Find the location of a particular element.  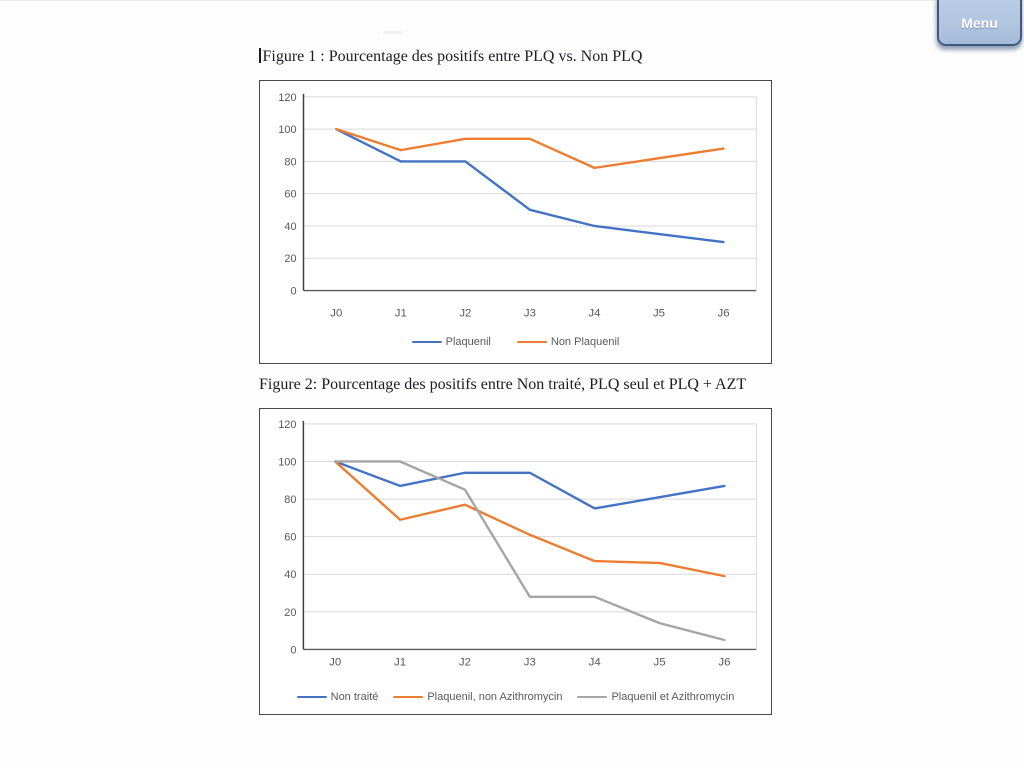

legend-label: Non Plaquenil is located at coordinates (585, 342).